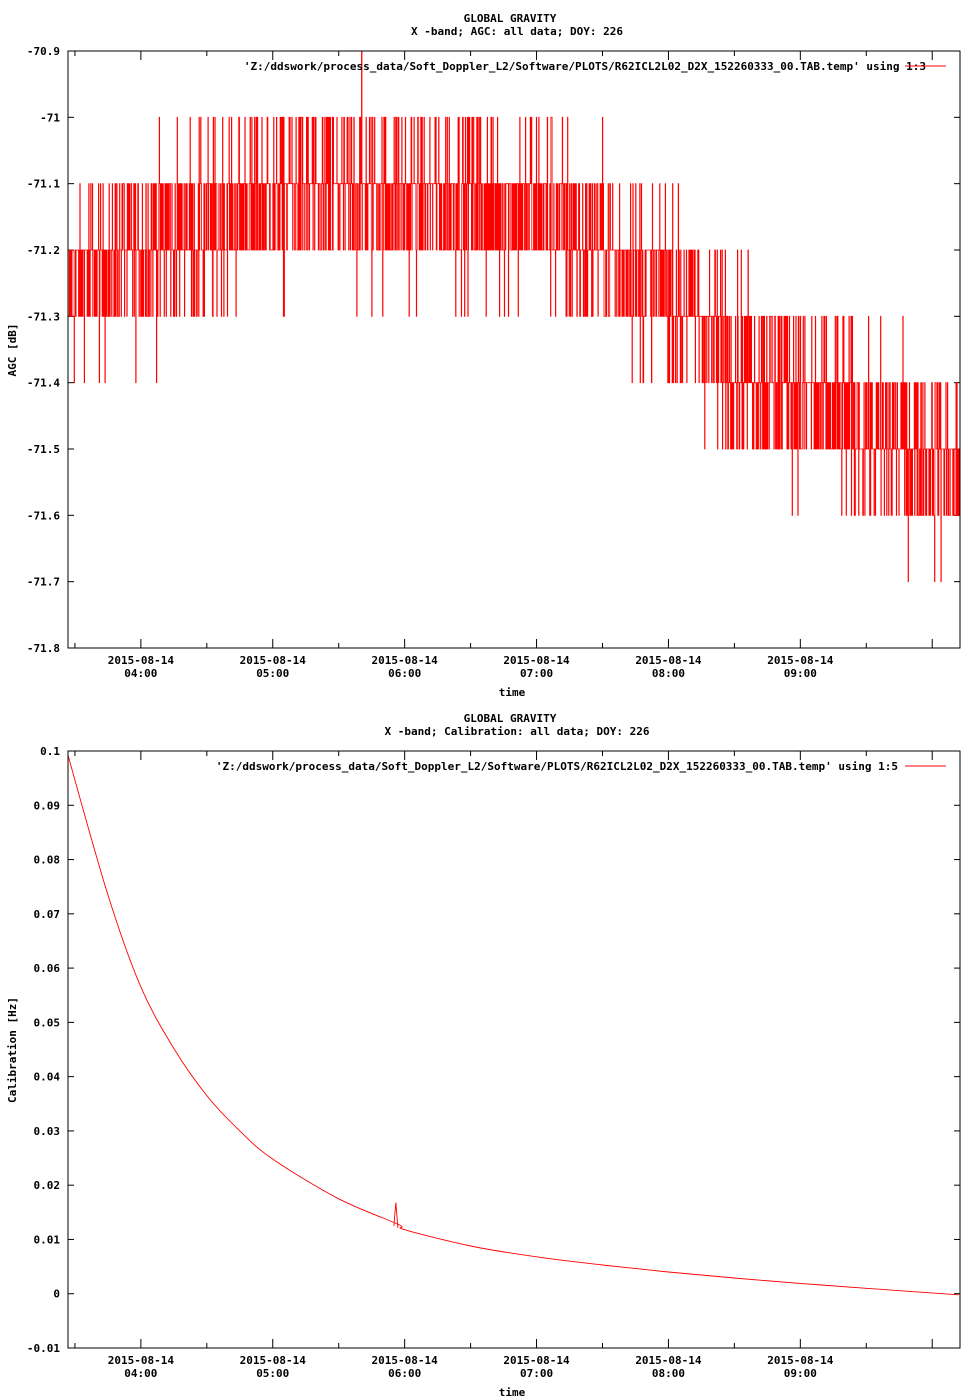 The image size is (980, 1400). Describe the element at coordinates (517, 731) in the screenshot. I see `chart2-subtitle: X -band; Calibration: all data; DOY: 226` at that location.